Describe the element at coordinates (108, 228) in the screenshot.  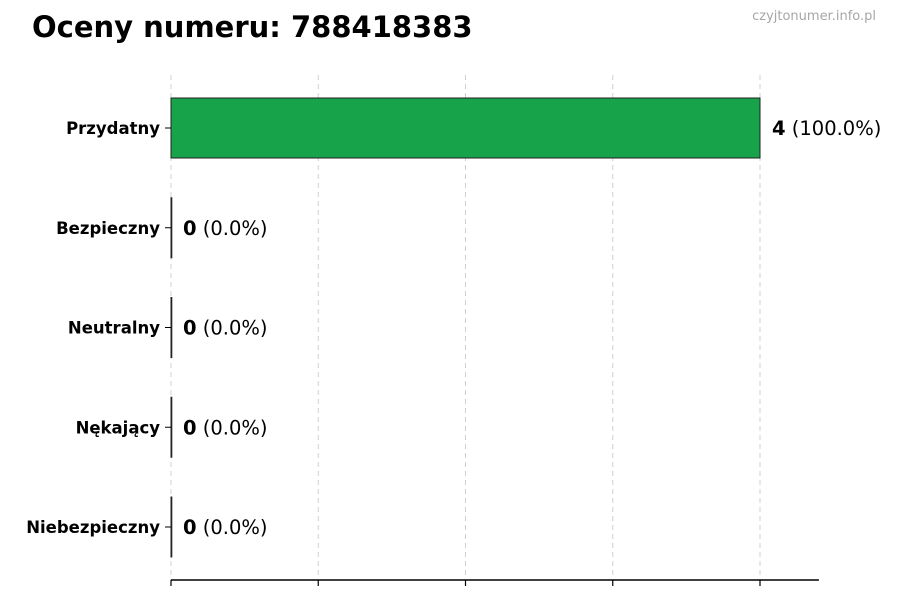
I see `category-label: Bezpieczny` at that location.